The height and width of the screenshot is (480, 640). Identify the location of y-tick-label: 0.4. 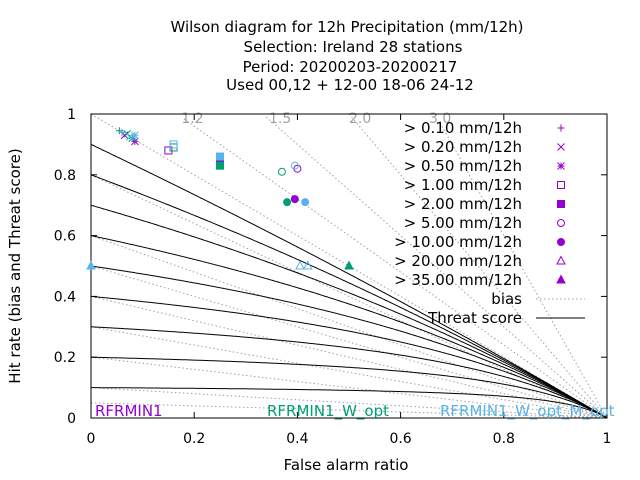
(65, 297).